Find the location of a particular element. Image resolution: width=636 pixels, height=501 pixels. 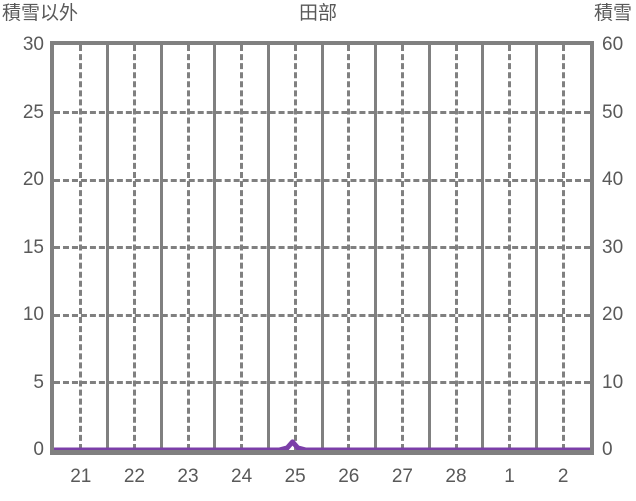

right-axis-title: 積雪 is located at coordinates (612, 13).